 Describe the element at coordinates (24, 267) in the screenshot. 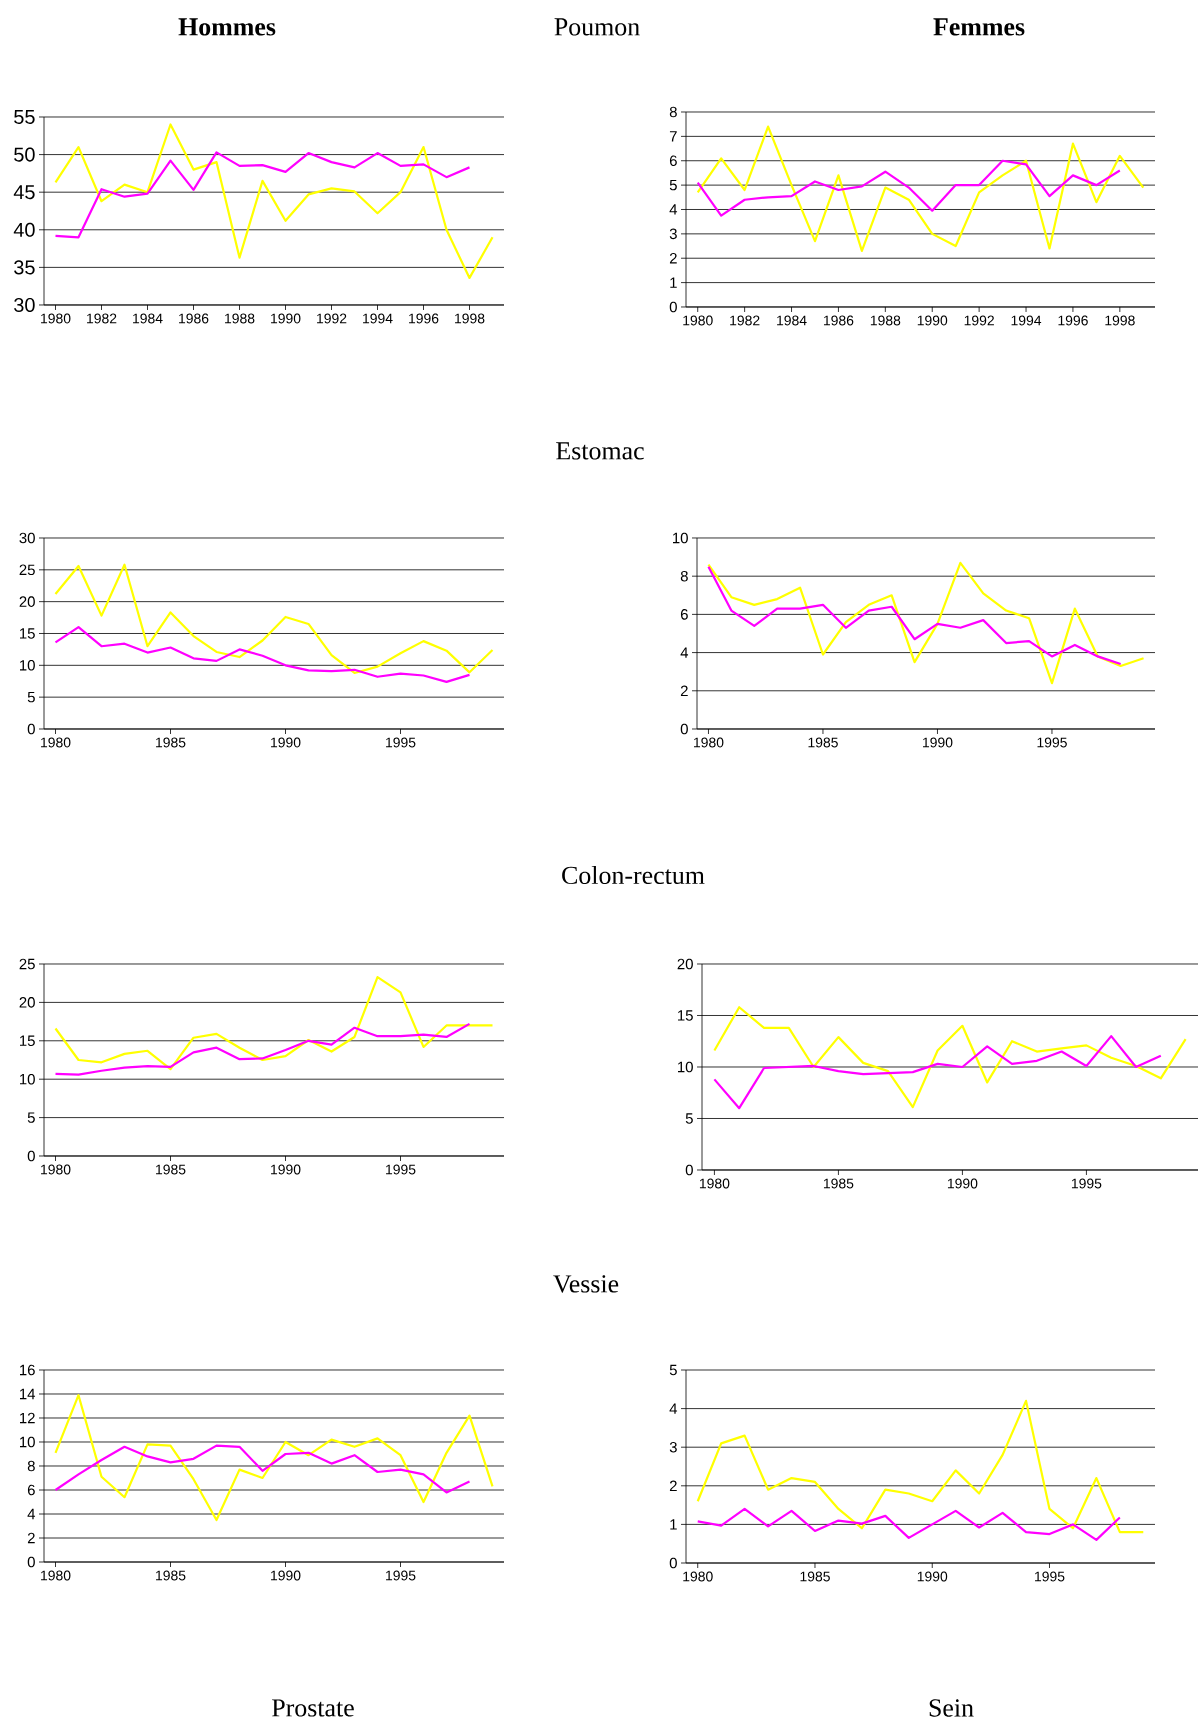

I see `y-tick-label: 35` at that location.